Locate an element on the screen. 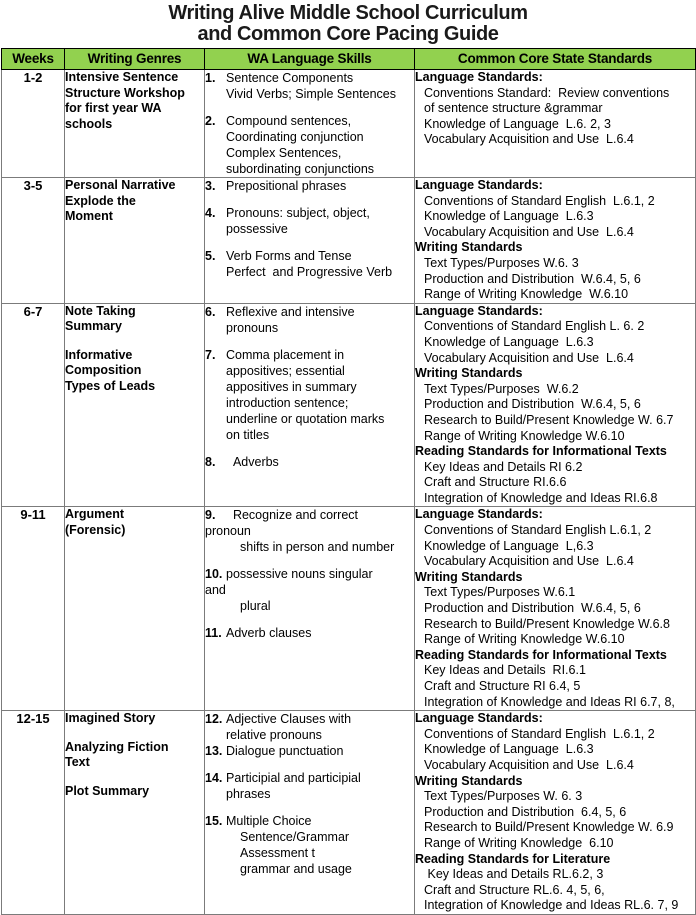  skill-item: 8. Adverbs is located at coordinates (309, 462).